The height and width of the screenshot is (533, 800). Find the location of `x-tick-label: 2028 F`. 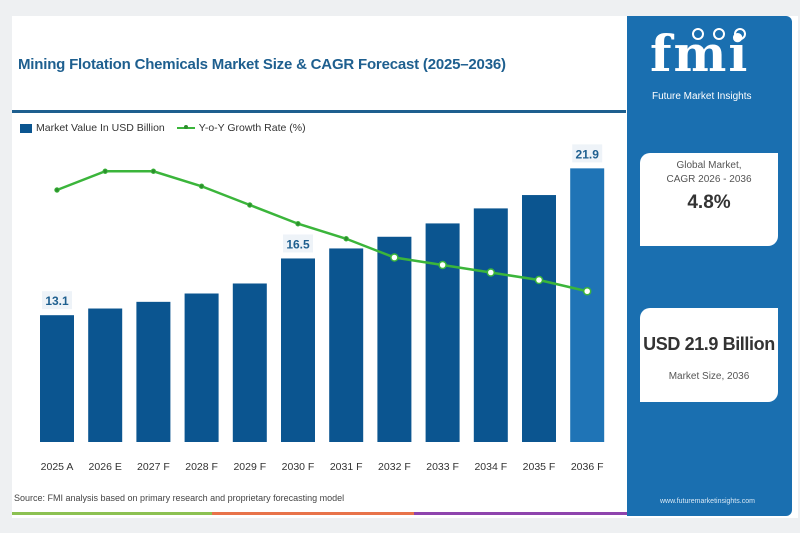

x-tick-label: 2028 F is located at coordinates (201, 467).